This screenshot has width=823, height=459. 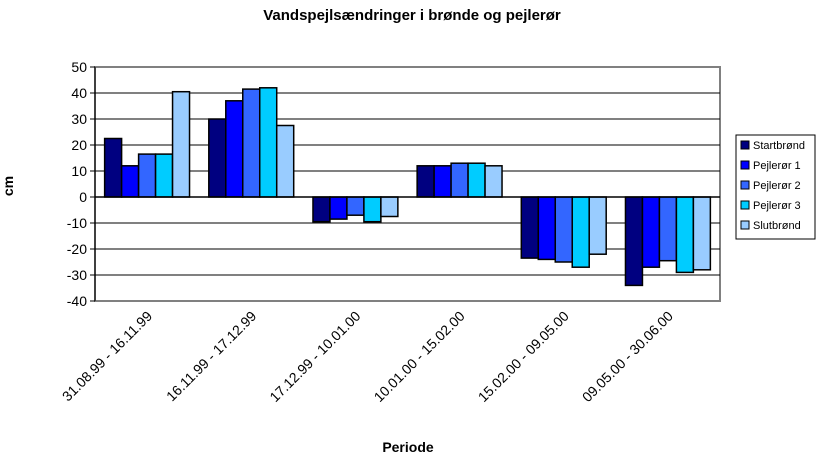 I want to click on x-tick-label: 10.01.00 - 15.02.00, so click(x=419, y=356).